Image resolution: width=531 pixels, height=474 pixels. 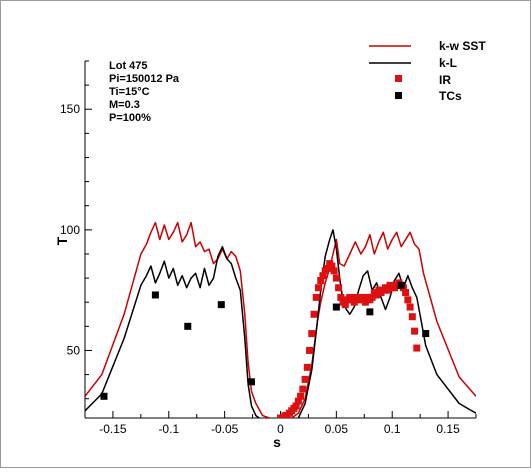 What do you see at coordinates (124, 105) in the screenshot?
I see `annotation-line-4: M=0.3` at bounding box center [124, 105].